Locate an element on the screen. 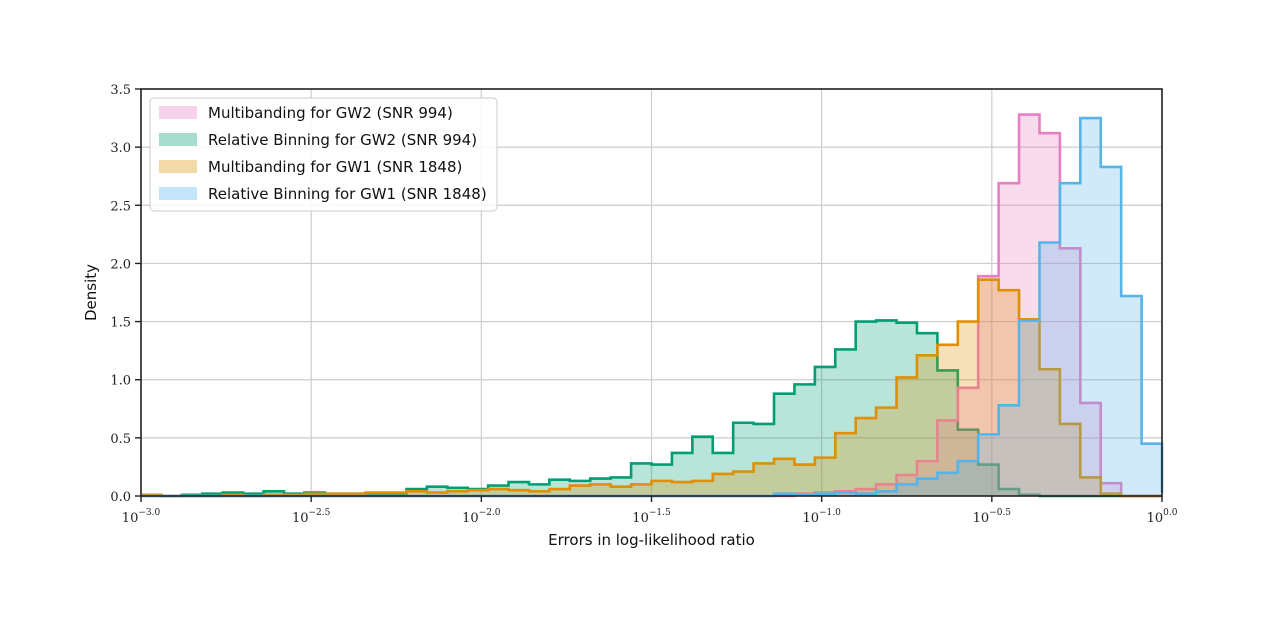 The height and width of the screenshot is (631, 1262). legend-box is located at coordinates (323, 154).